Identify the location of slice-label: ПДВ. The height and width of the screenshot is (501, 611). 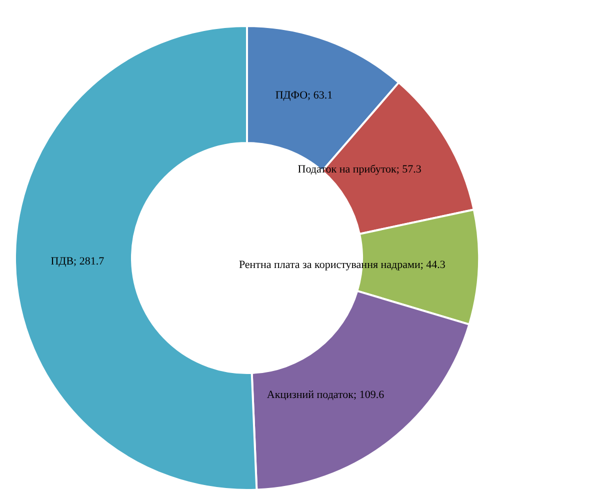
(62, 262).